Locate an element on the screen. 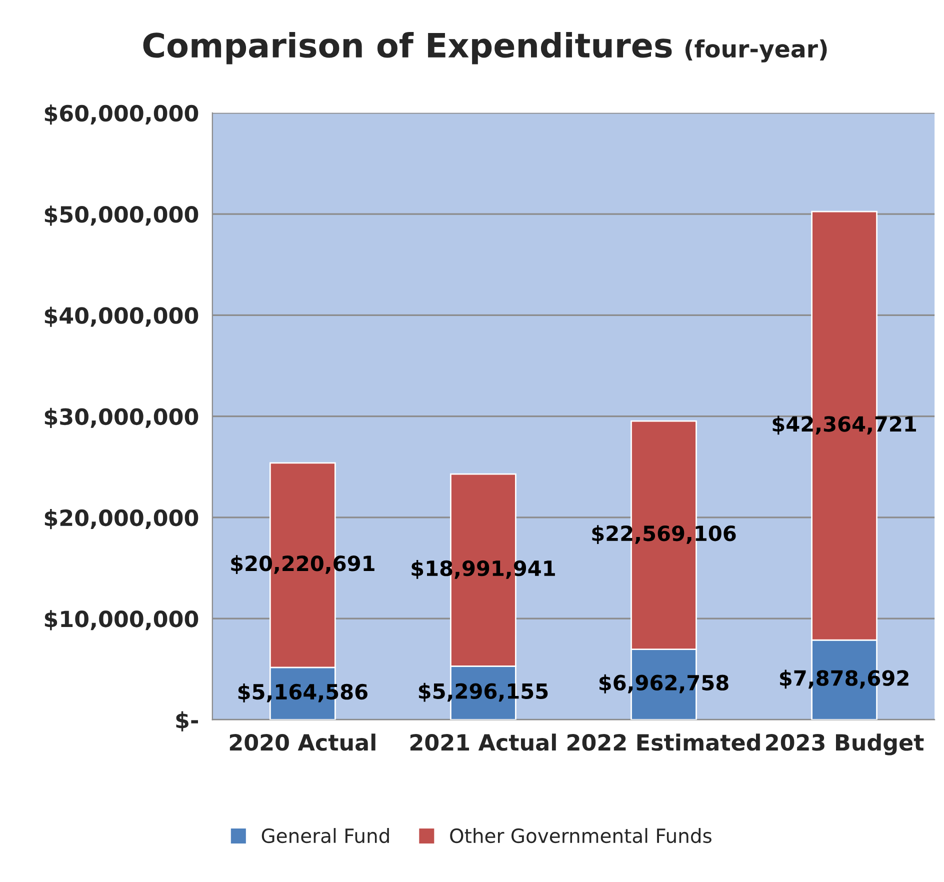 This screenshot has height=882, width=944. chart-title: Comparison of Expenditures is located at coordinates (407, 48).